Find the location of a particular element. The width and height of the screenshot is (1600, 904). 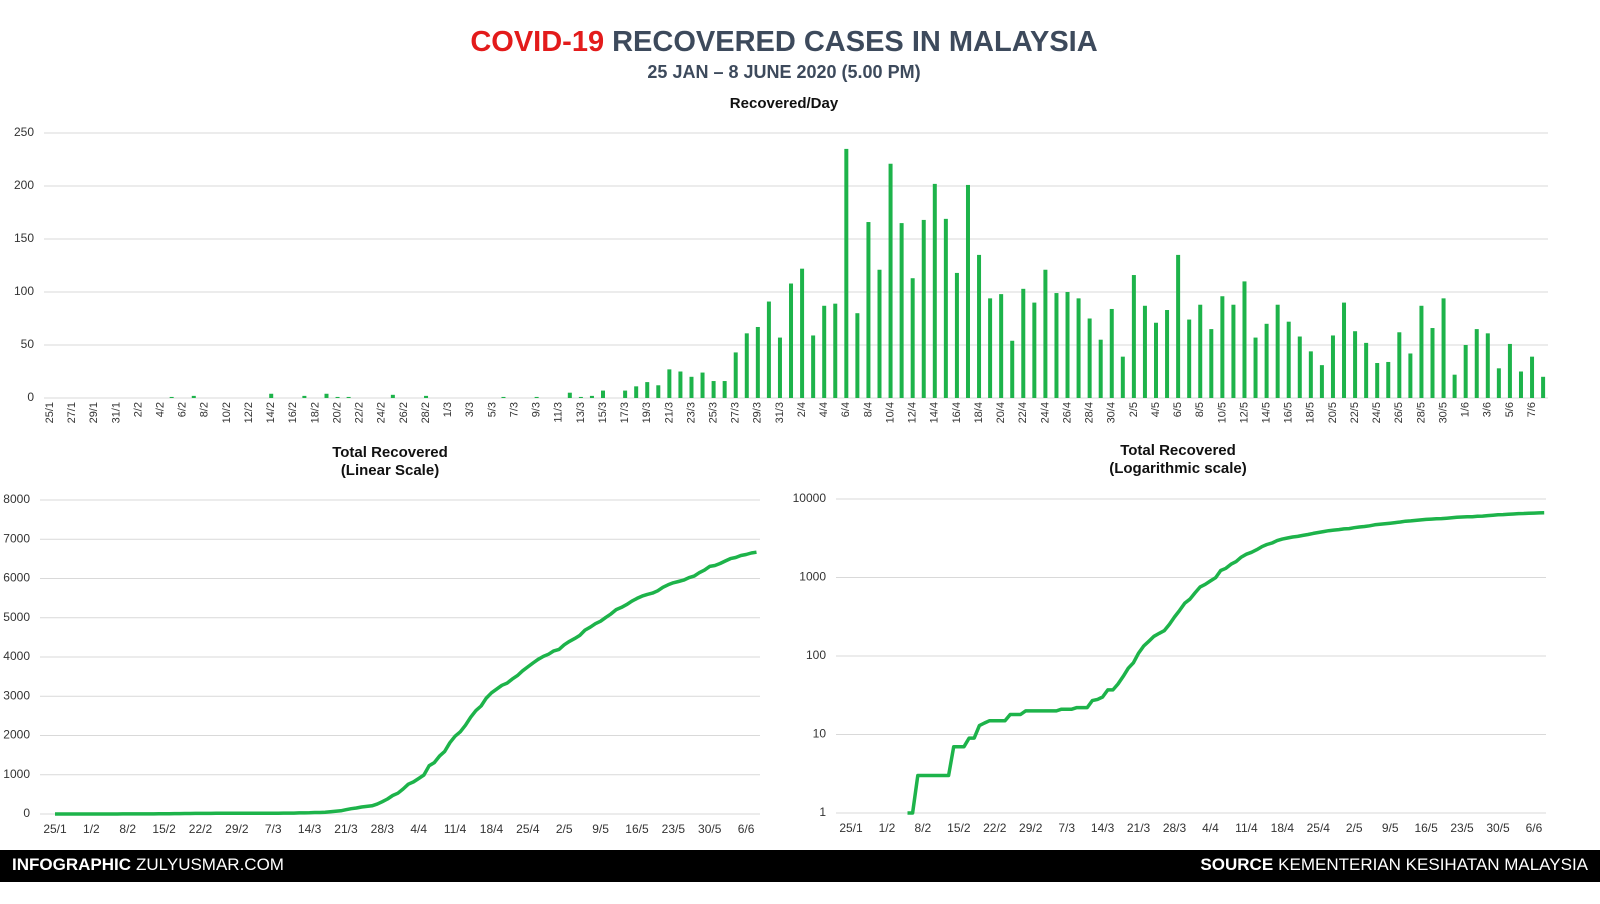

x-tick-label: 26/5 is located at coordinates (1399, 412).